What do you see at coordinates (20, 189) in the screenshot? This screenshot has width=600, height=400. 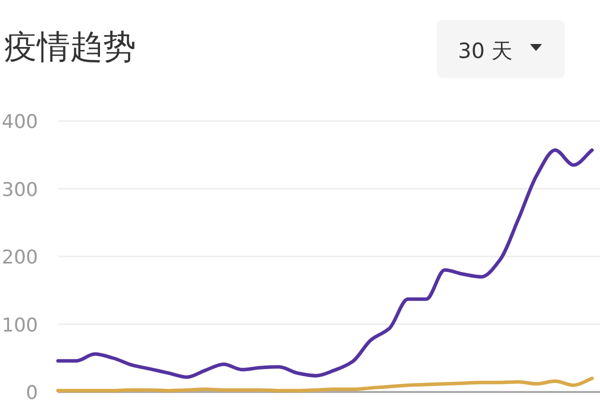 I see `y-tick-label: 300` at bounding box center [20, 189].